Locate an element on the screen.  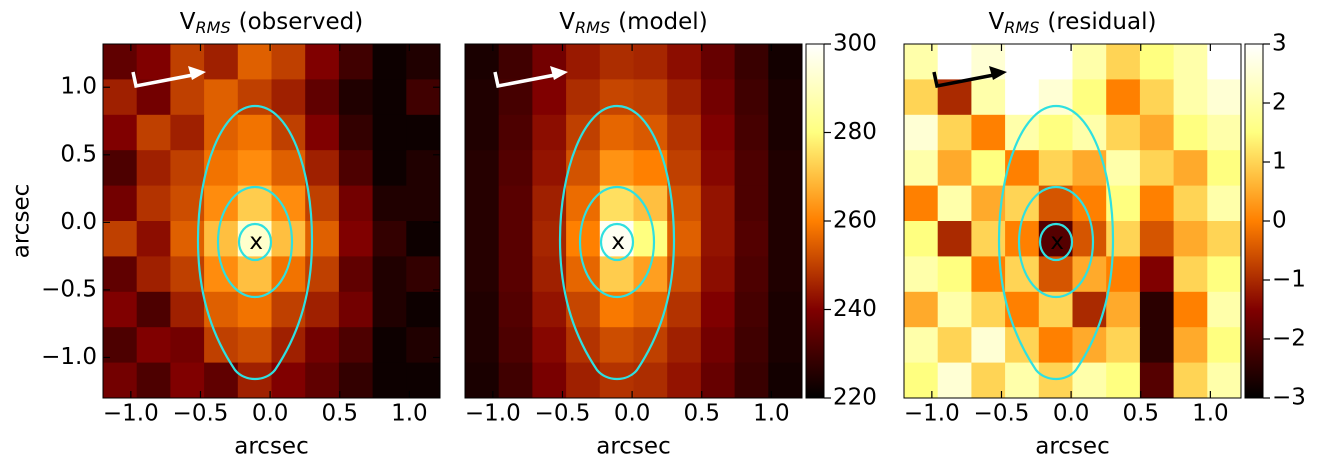
colorbar-tick-label: 1 is located at coordinates (1279, 162).